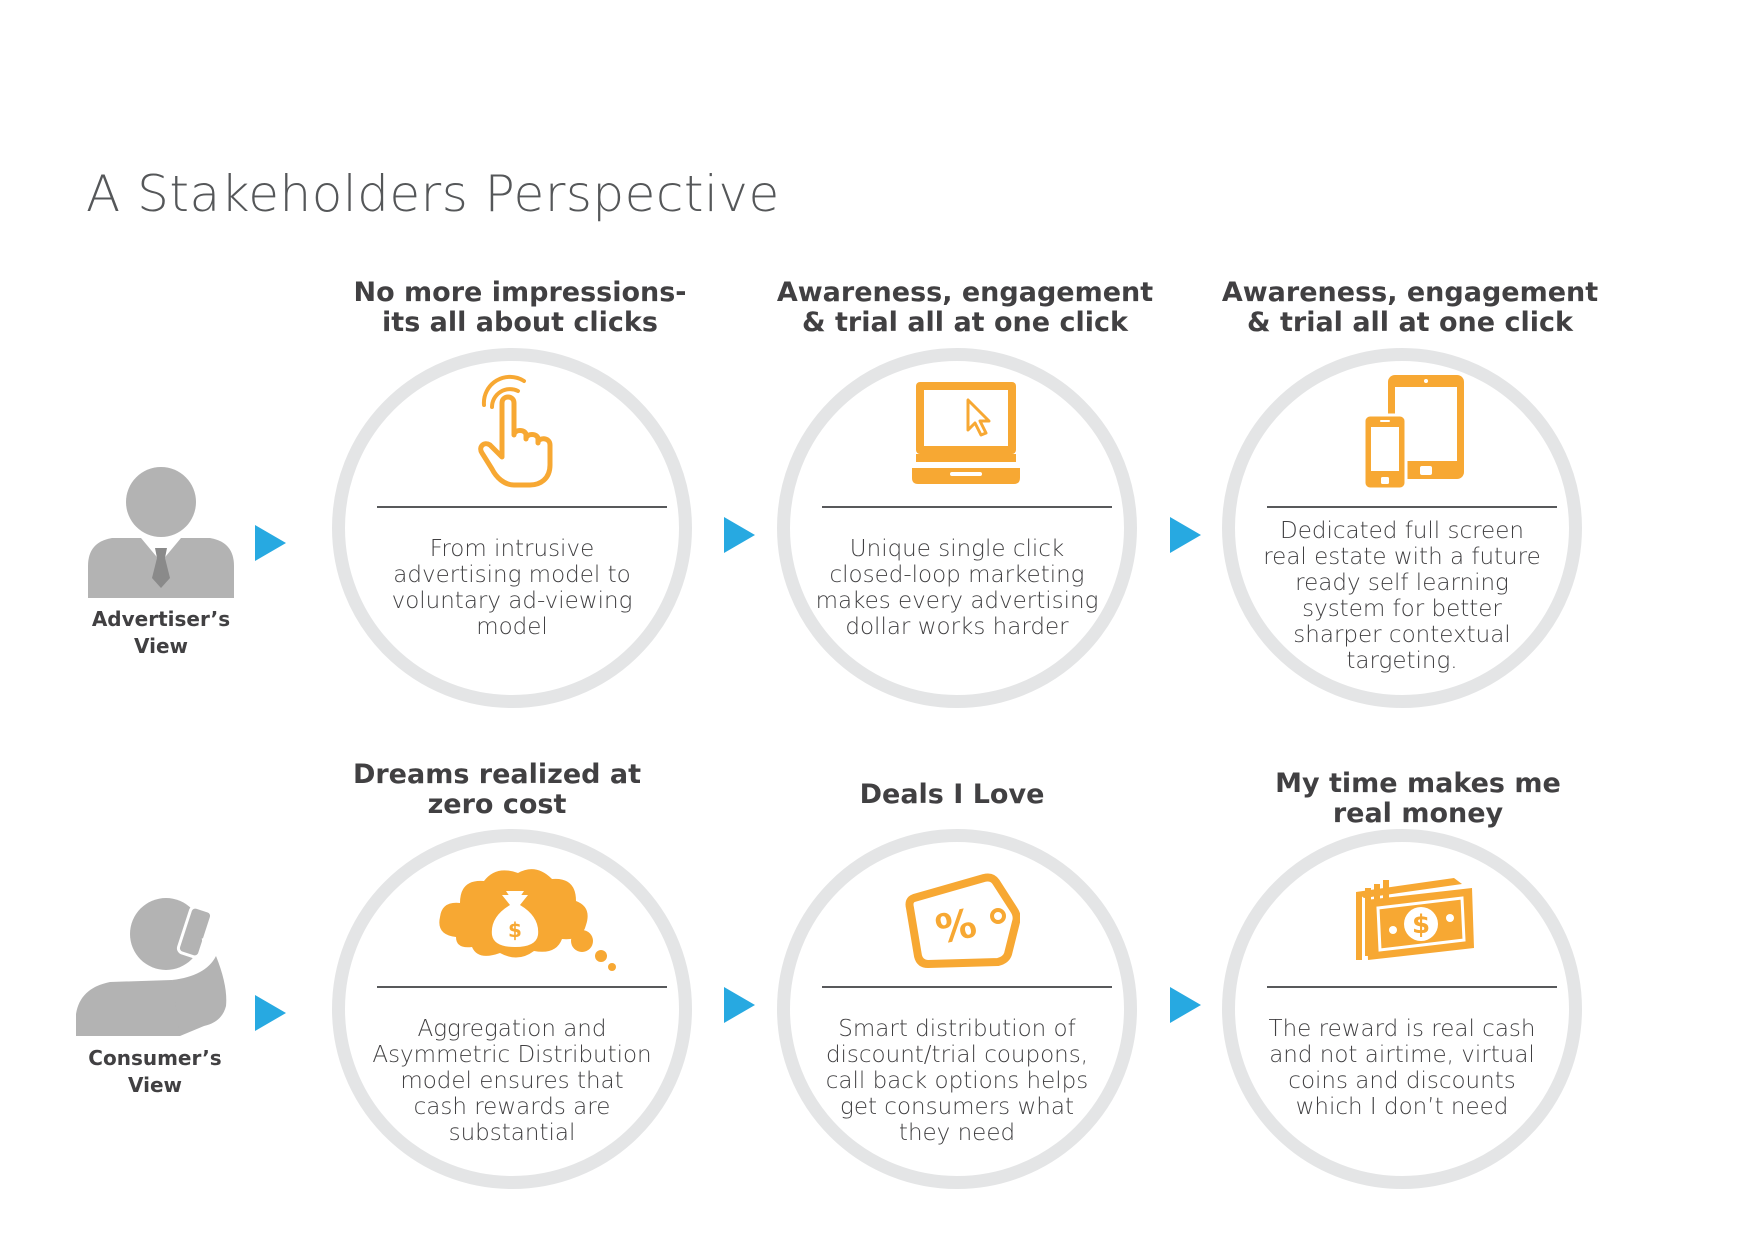  Describe the element at coordinates (1402, 1107) in the screenshot. I see `desc-line: which I don’t need` at that location.